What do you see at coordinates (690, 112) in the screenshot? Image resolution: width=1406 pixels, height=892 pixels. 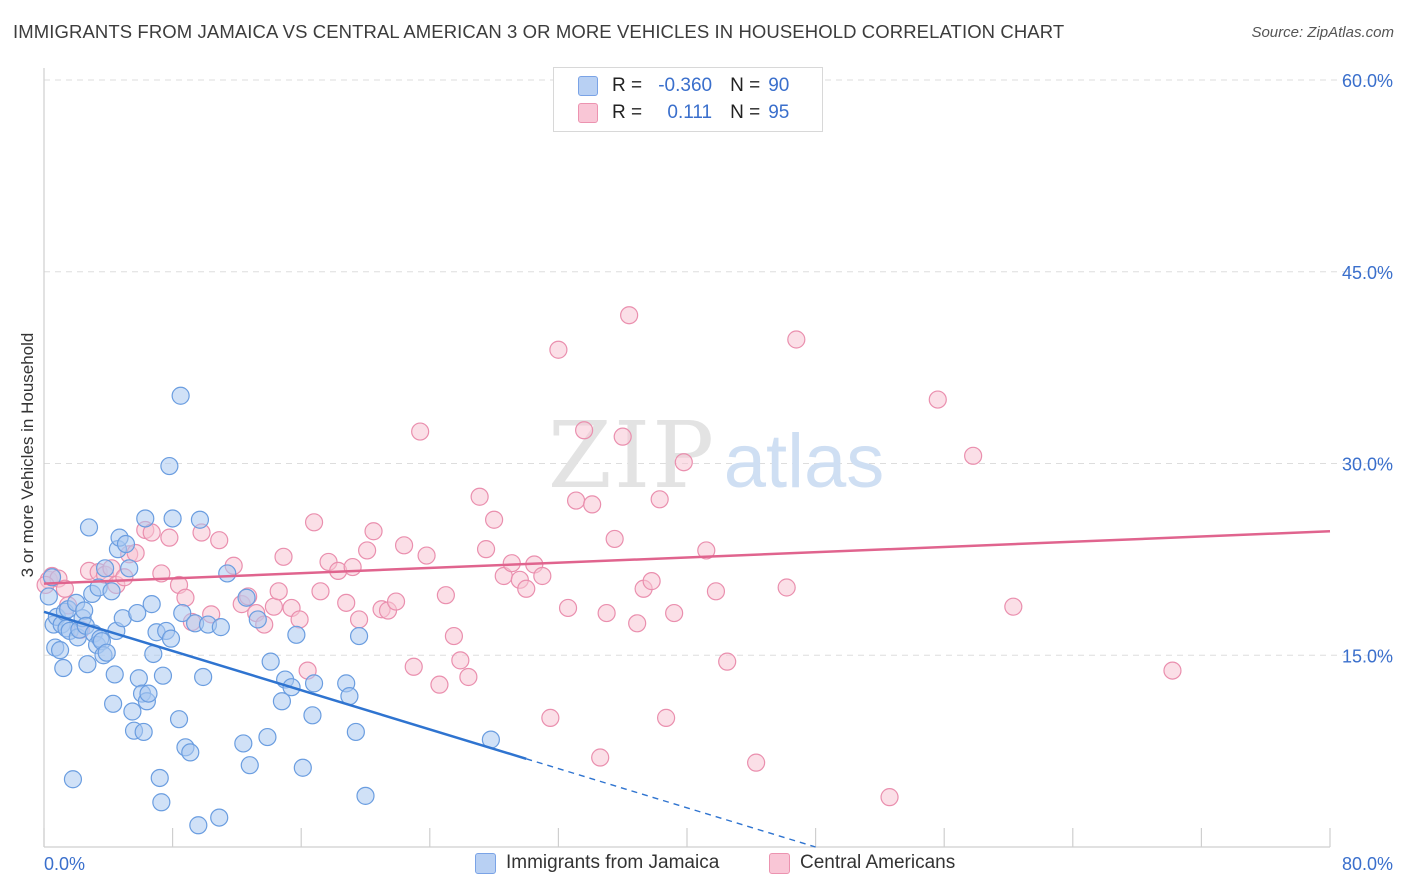 I see `legend-r-value-central-americans: 0.111` at bounding box center [690, 112].